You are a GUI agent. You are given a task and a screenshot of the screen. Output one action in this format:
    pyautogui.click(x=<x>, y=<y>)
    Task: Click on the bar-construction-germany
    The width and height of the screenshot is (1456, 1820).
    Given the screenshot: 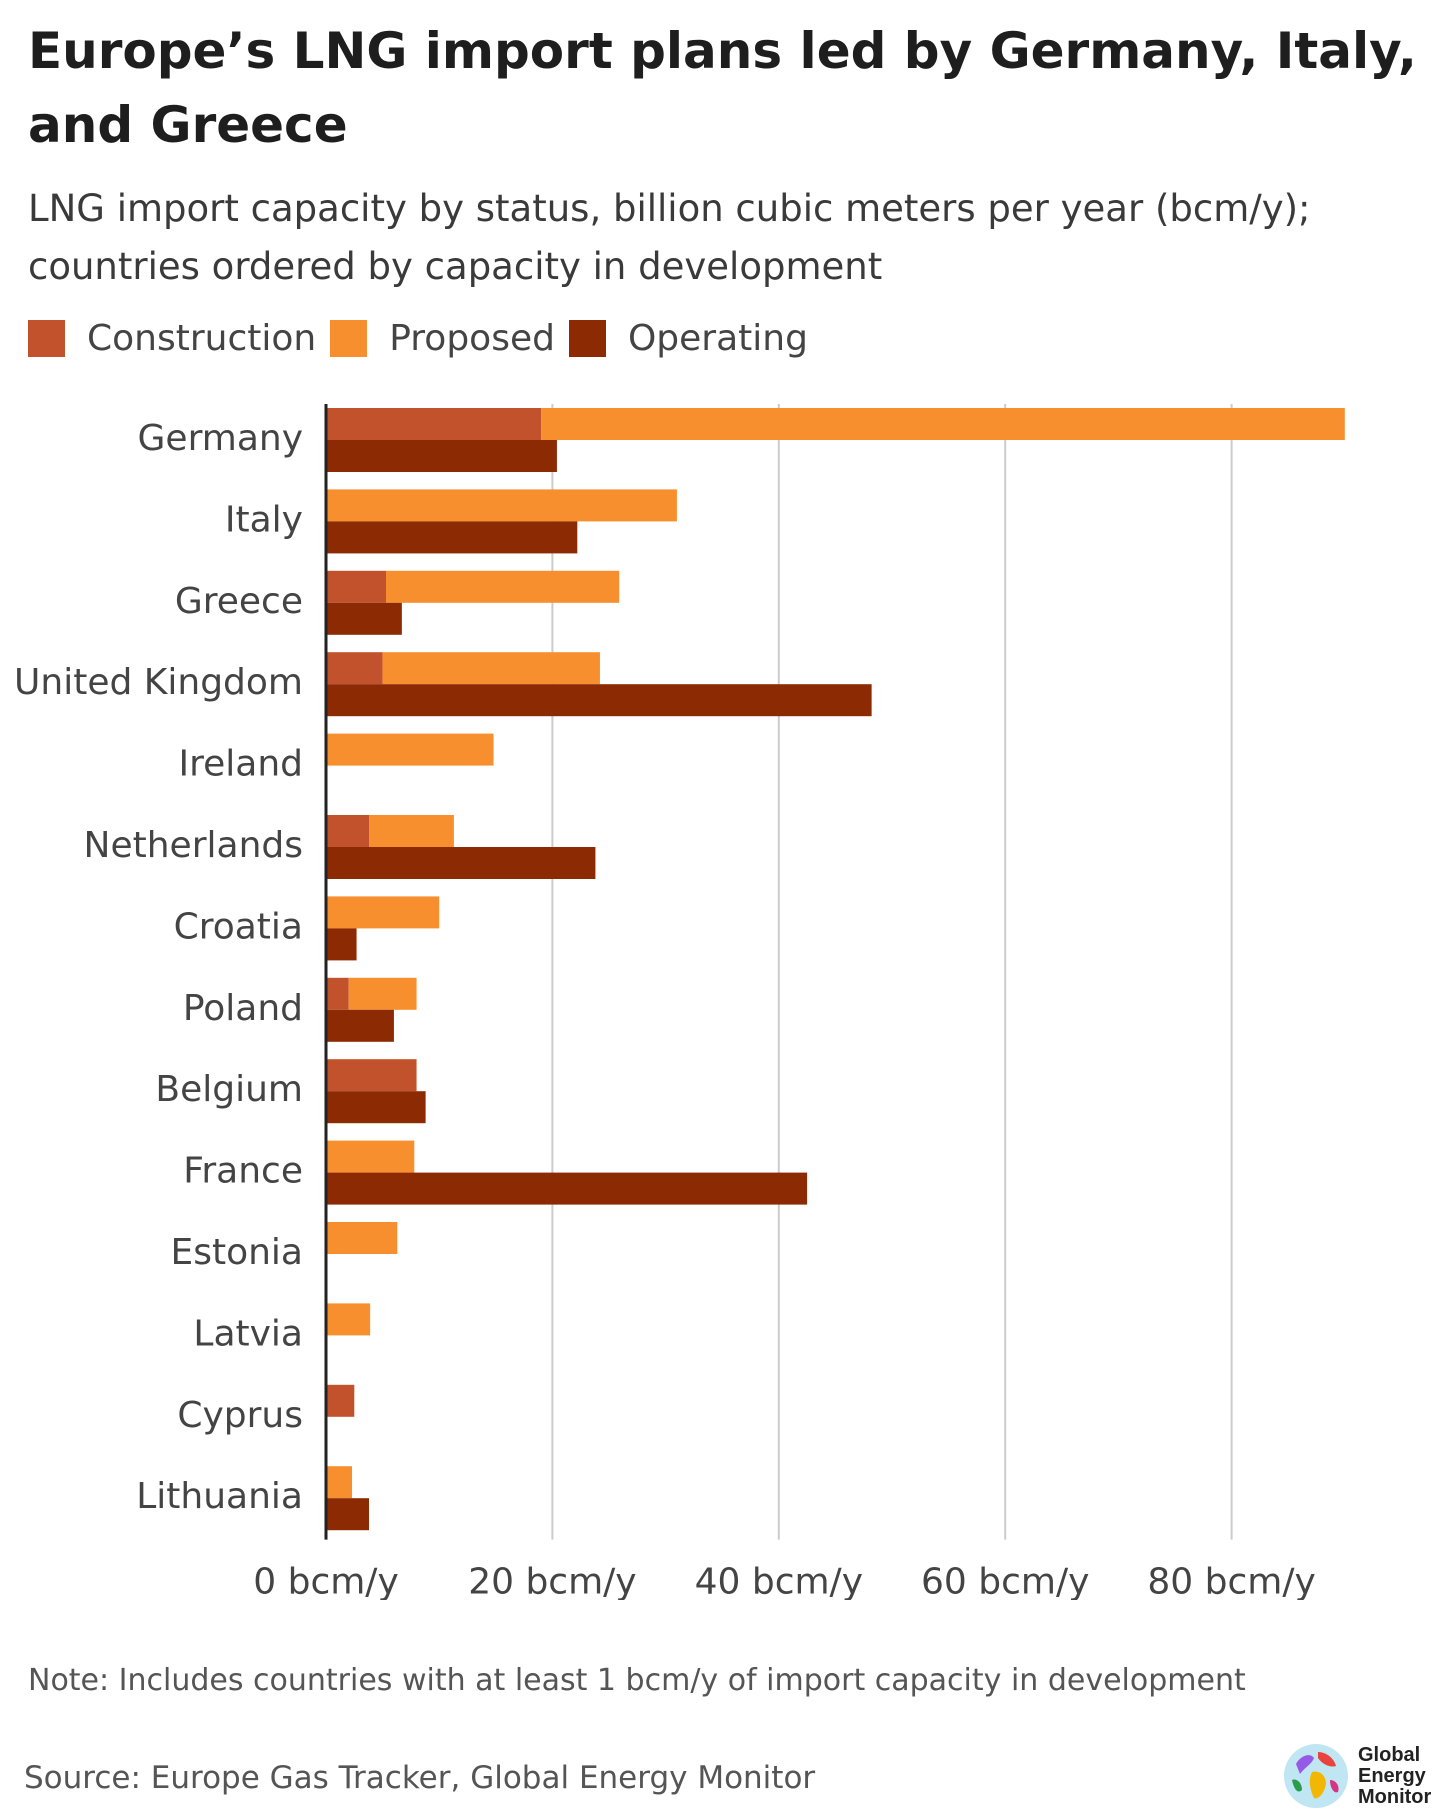 What is the action you would take?
    pyautogui.click(x=434, y=424)
    